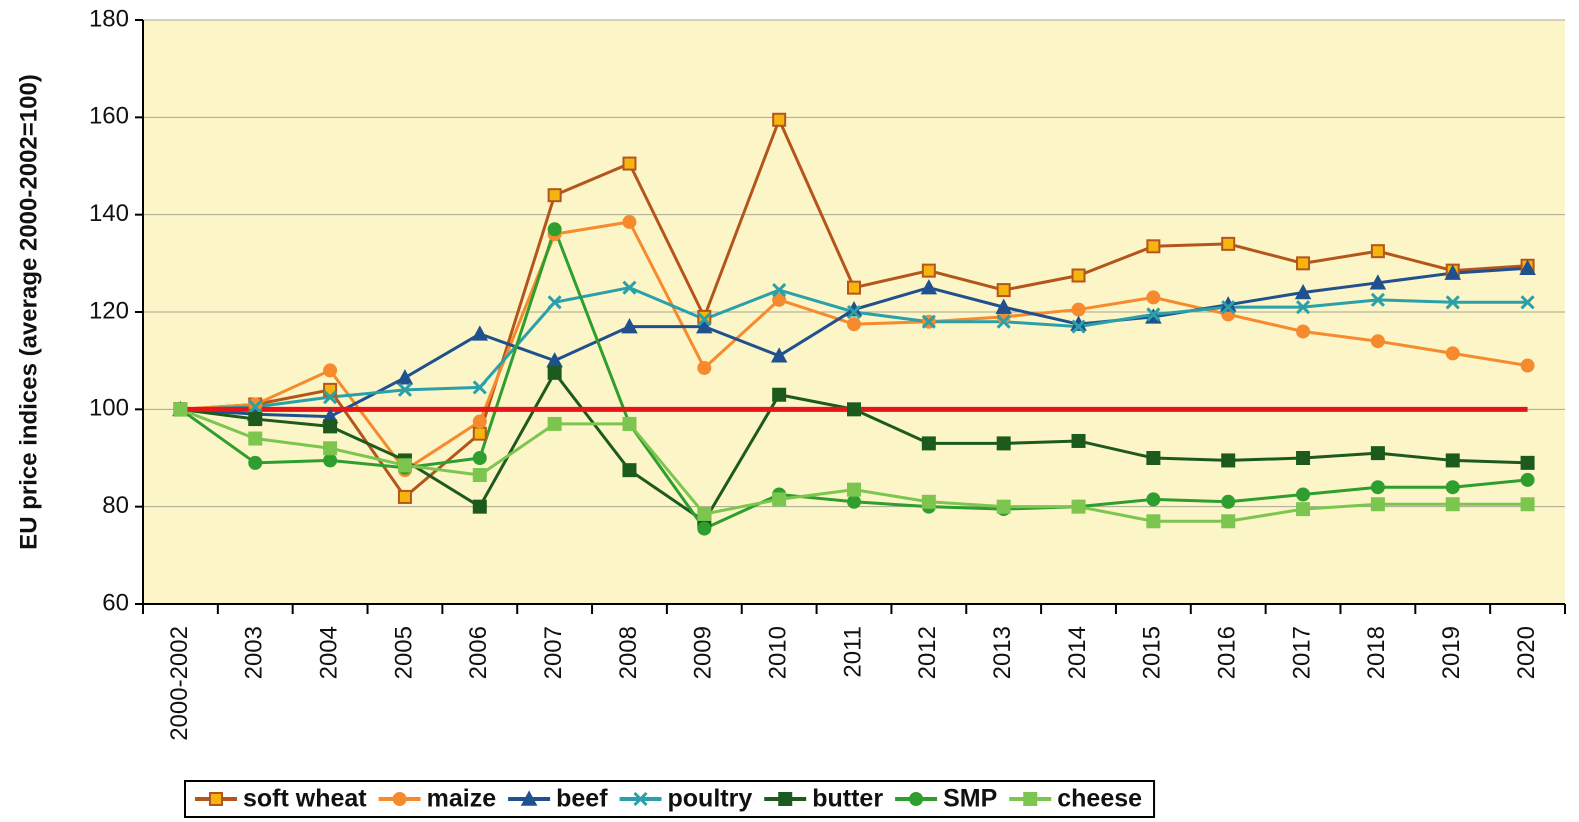 Image resolution: width=1579 pixels, height=822 pixels. Describe the element at coordinates (1002, 652) in the screenshot. I see `x-tick-label: 2013` at that location.